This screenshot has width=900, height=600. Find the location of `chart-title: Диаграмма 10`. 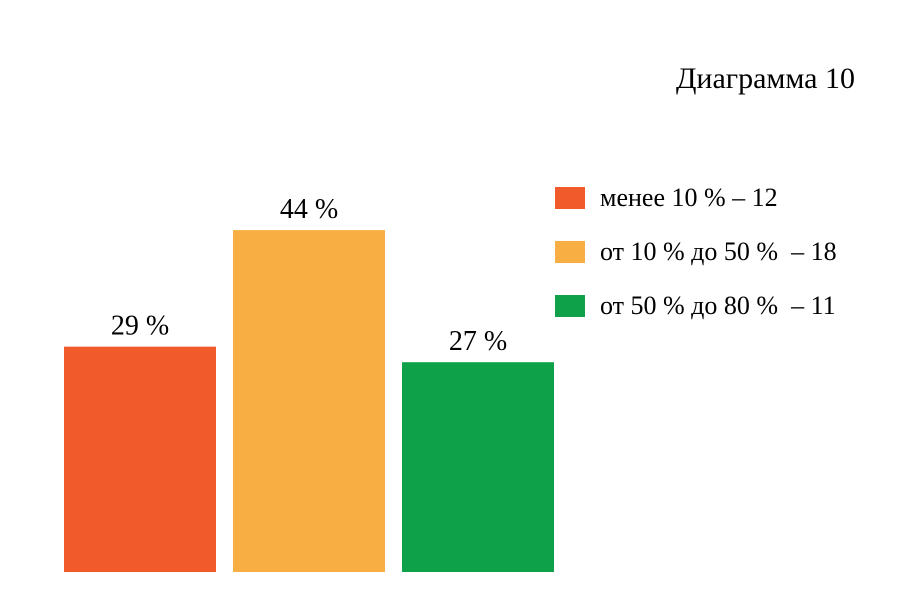

chart-title: Диаграмма 10 is located at coordinates (765, 78).